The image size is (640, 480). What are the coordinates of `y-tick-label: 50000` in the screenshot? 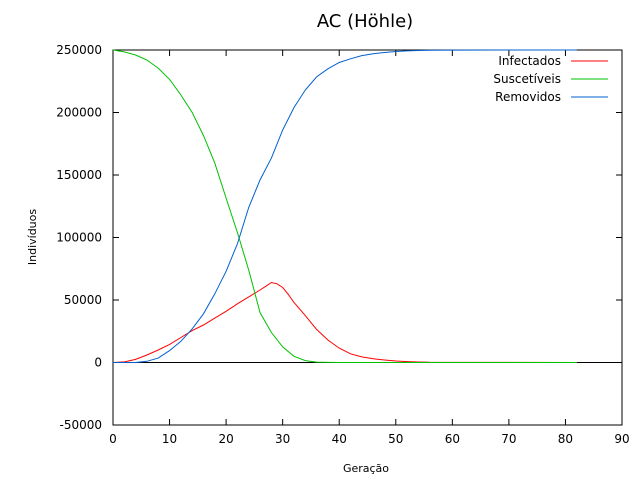 It's located at (83, 300).